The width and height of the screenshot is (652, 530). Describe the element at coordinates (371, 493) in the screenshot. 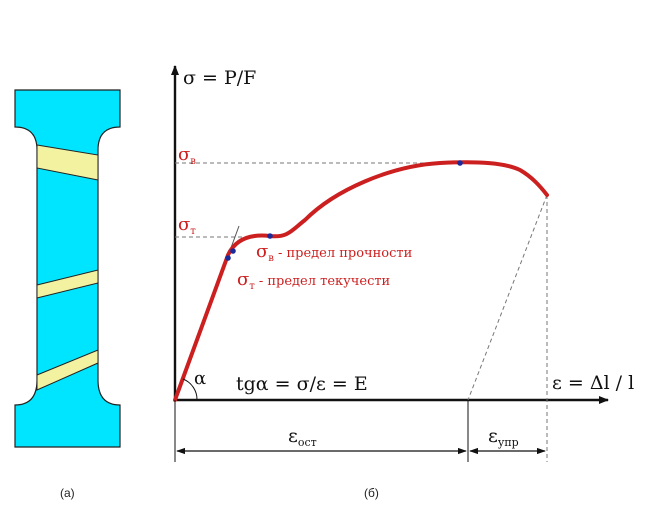

I see `caption-right: (б)` at that location.